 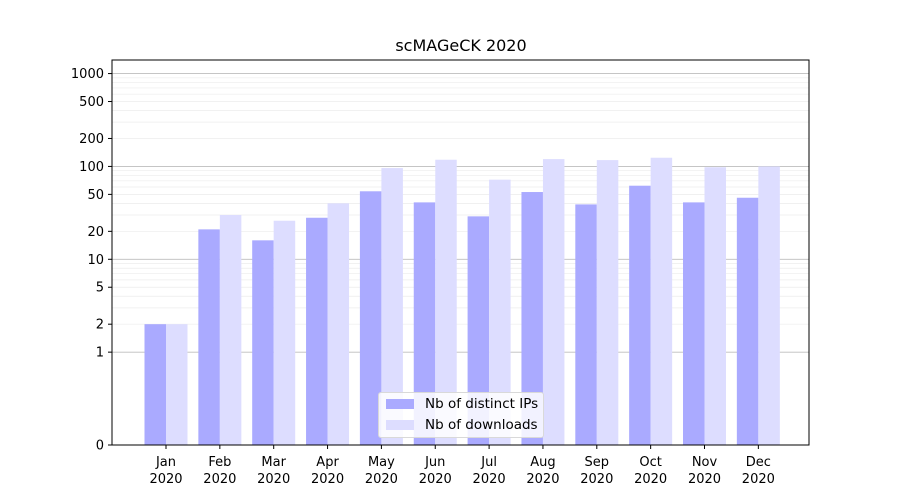 I want to click on x-tick-label: Jan 2020, so click(x=165, y=471).